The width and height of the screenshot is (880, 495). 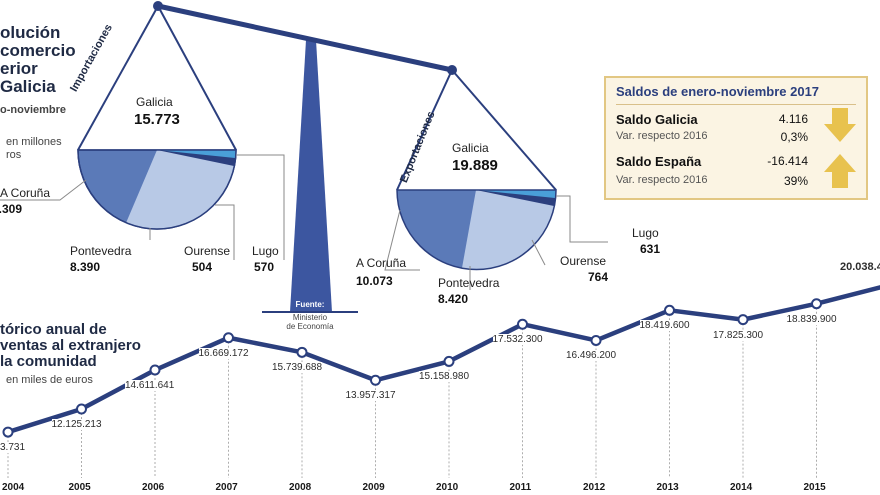 I want to click on imp-coruna-name: A Coruña, so click(x=25, y=193).